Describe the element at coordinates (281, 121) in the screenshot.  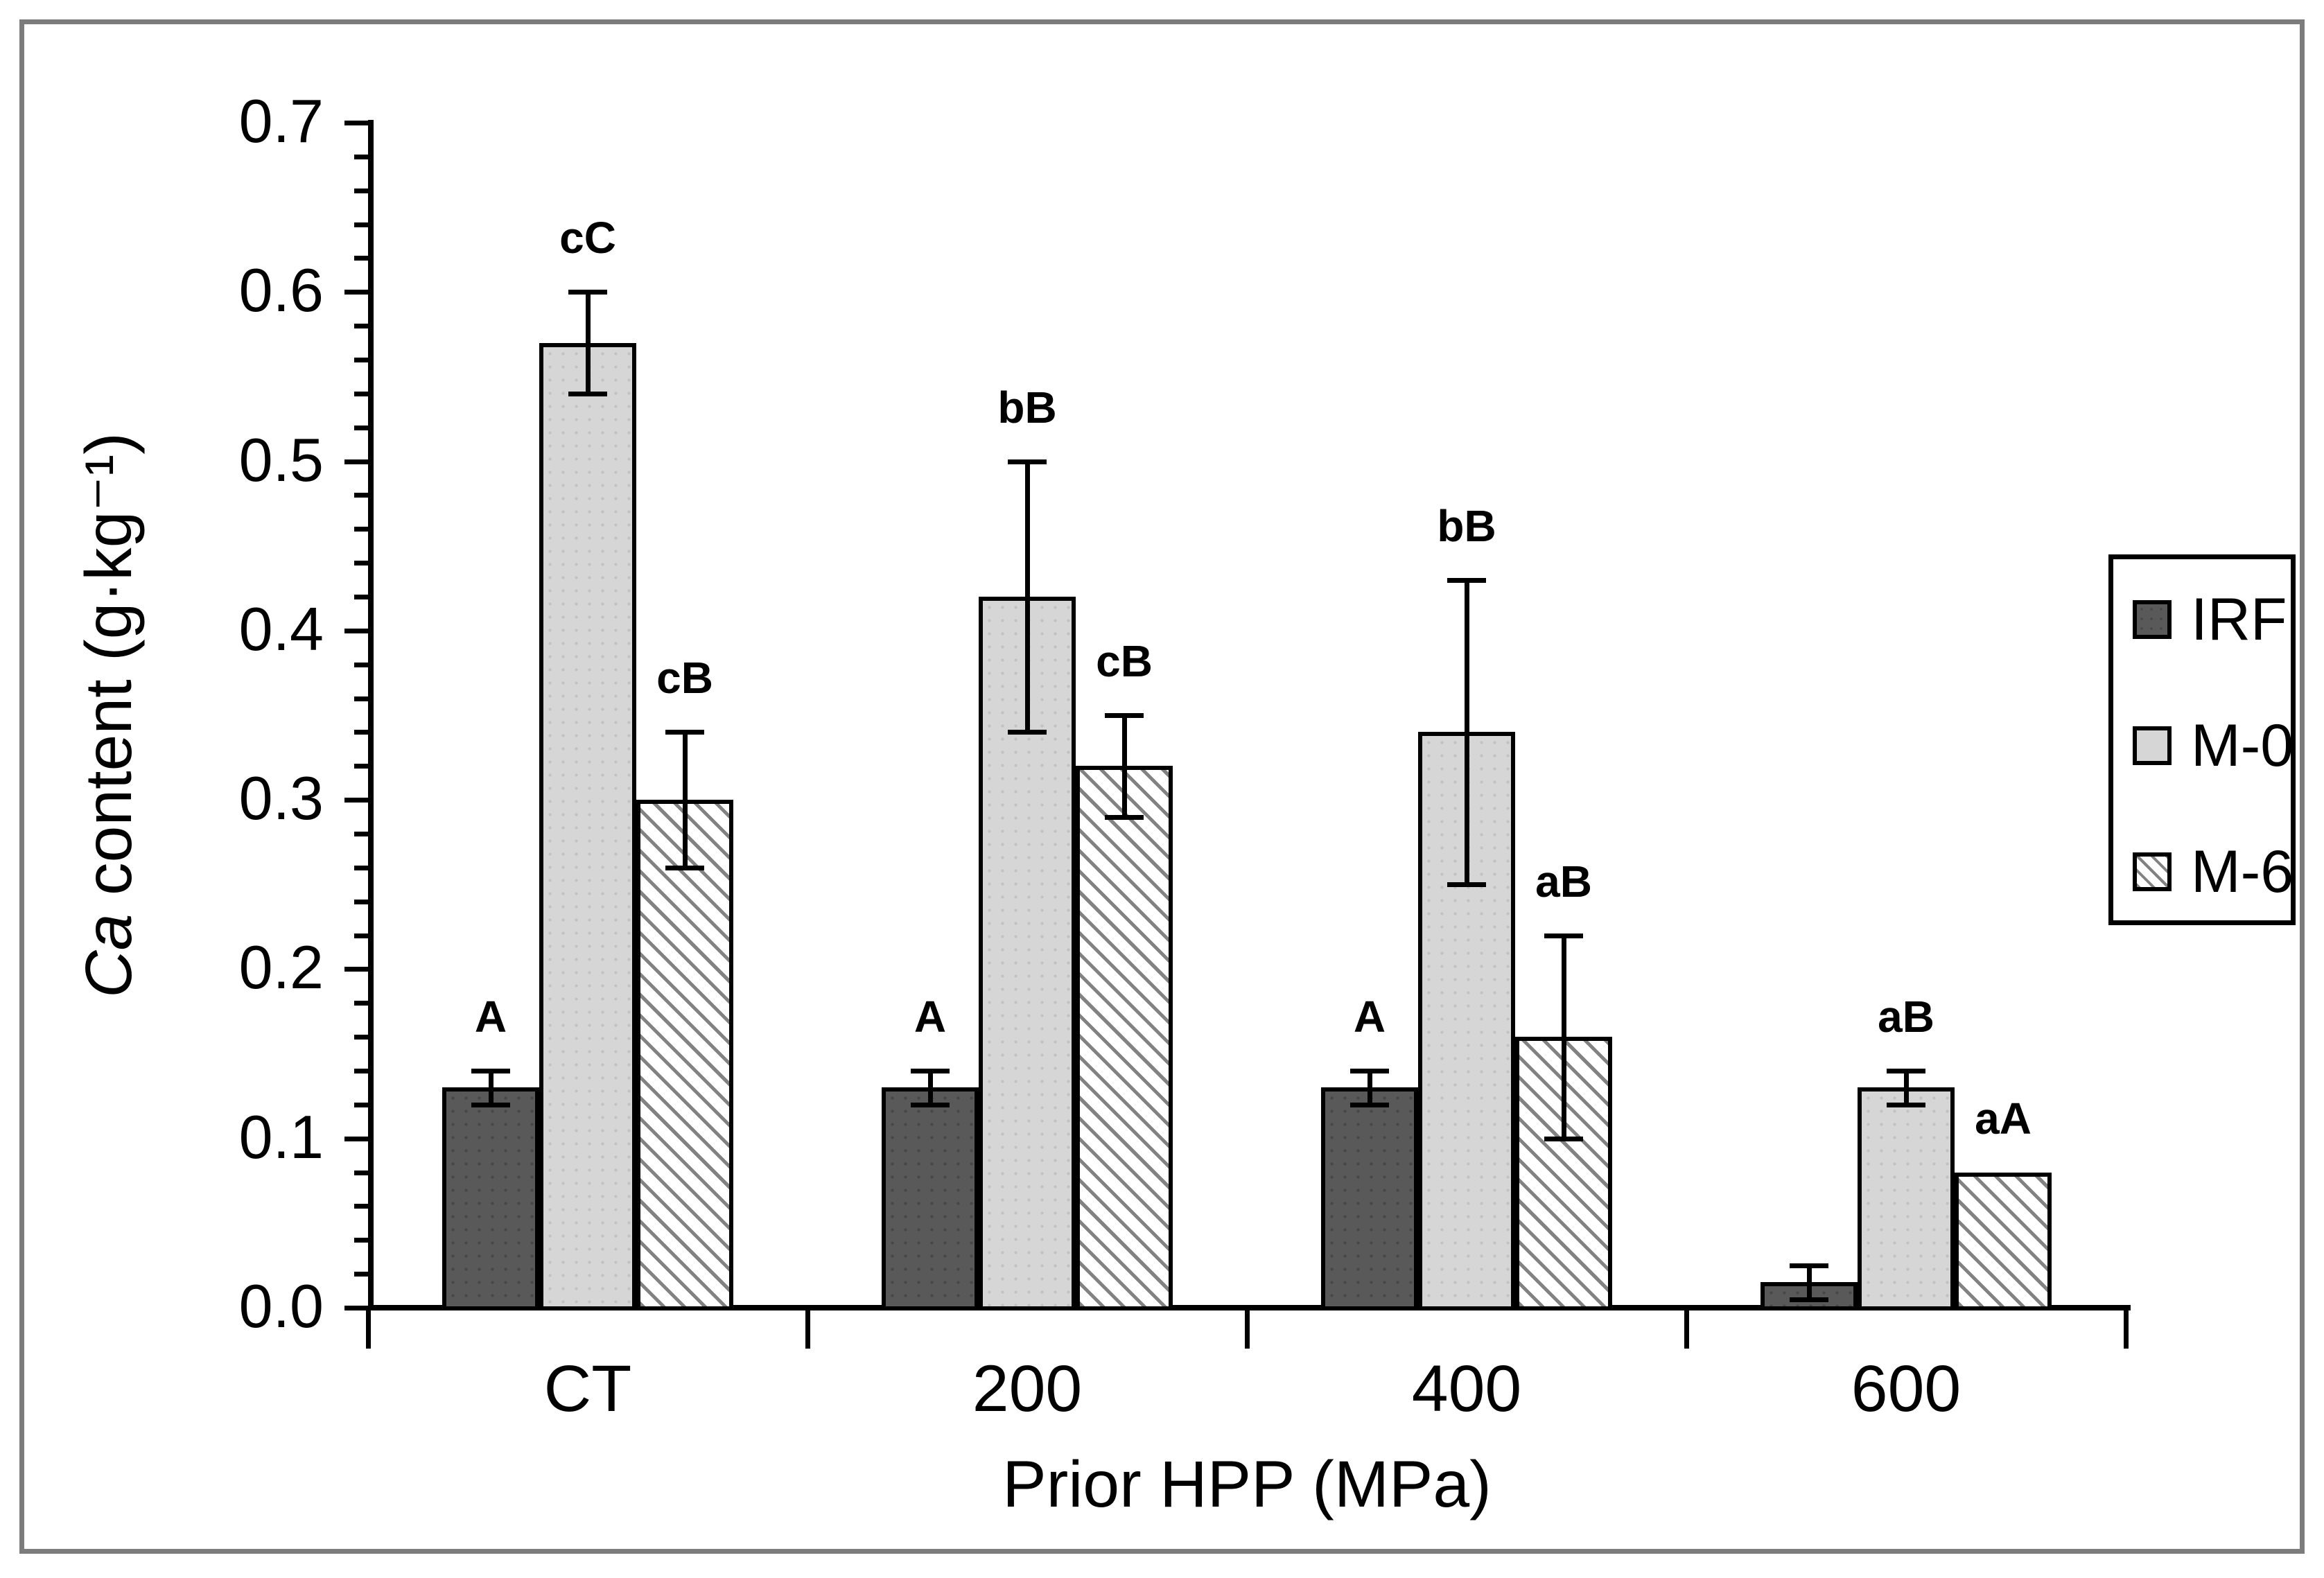
I see `y-tick-label: 0.7` at that location.